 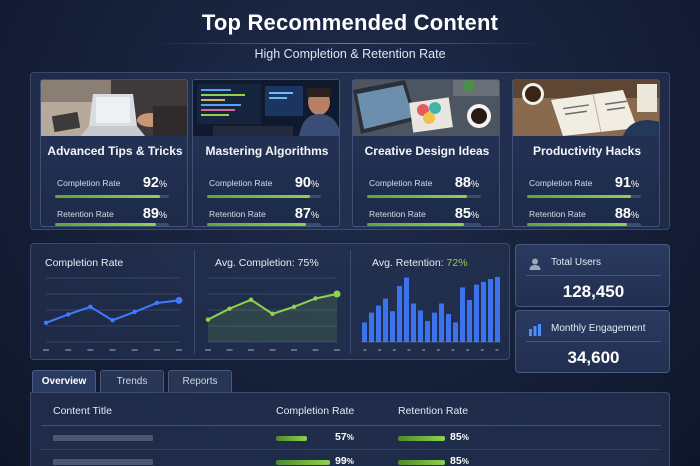 What do you see at coordinates (350, 43) in the screenshot?
I see `title-divider` at bounding box center [350, 43].